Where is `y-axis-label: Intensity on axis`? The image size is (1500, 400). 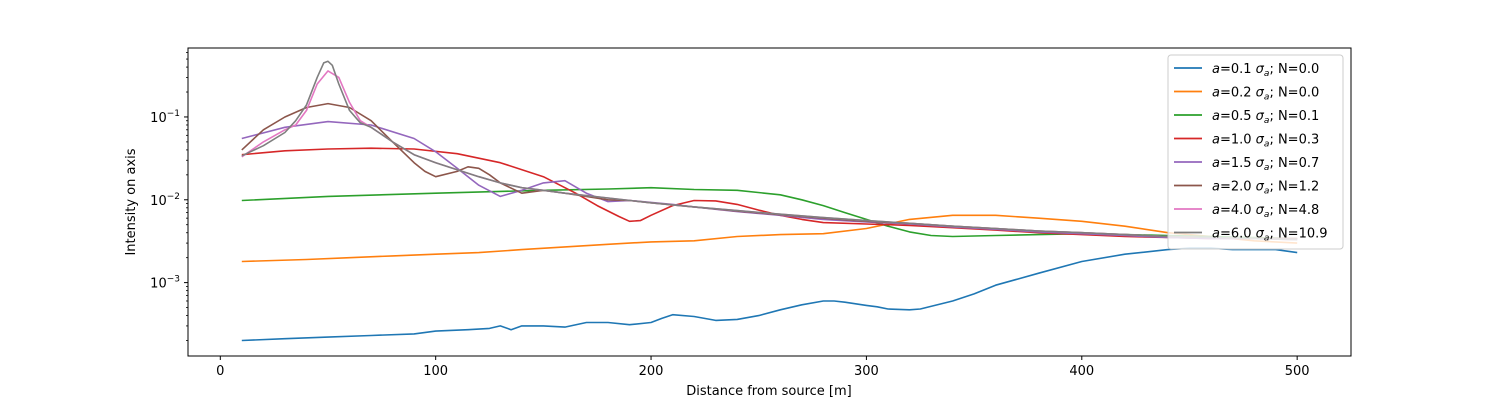
y-axis-label: Intensity on axis is located at coordinates (131, 201).